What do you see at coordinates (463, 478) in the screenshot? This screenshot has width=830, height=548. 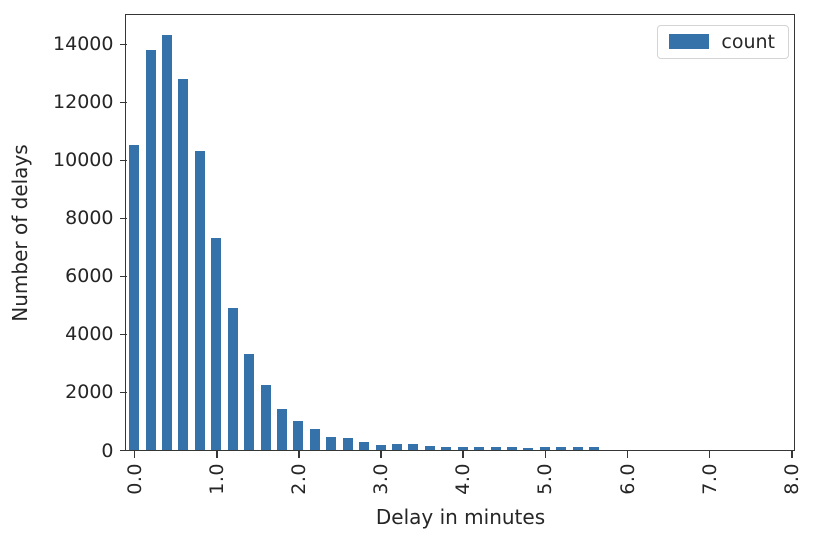 I see `x-tick-label: 4.0` at bounding box center [463, 478].